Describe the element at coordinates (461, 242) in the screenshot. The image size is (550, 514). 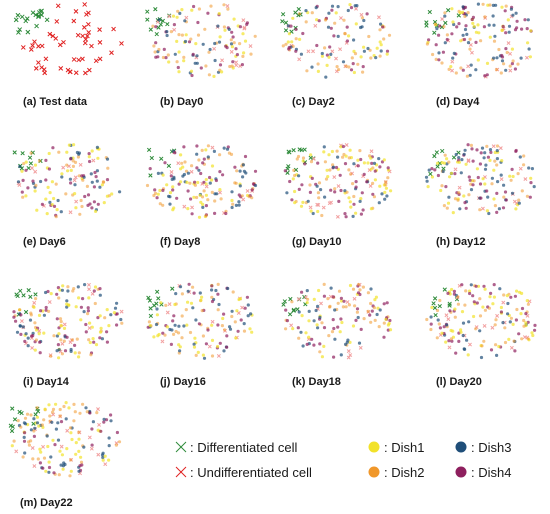
I see `caption-day12: (h) Day12` at that location.